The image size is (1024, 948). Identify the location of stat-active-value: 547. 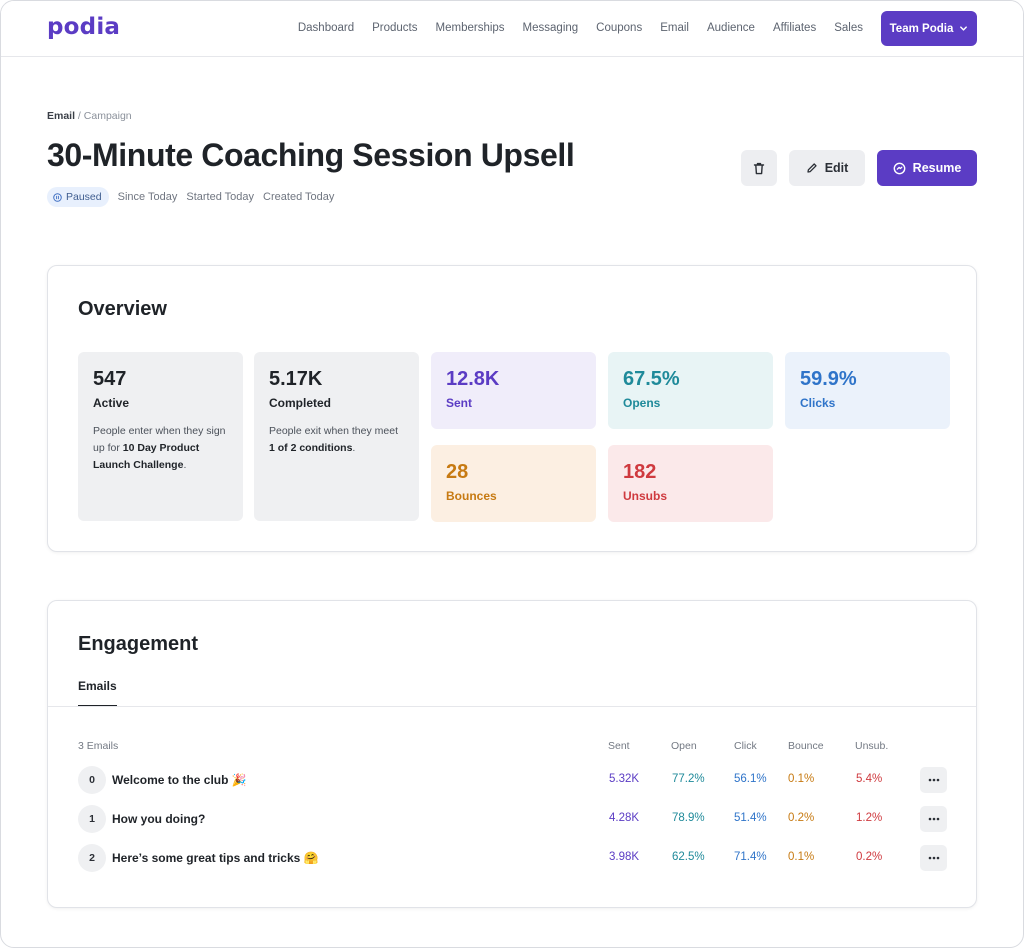
(110, 379).